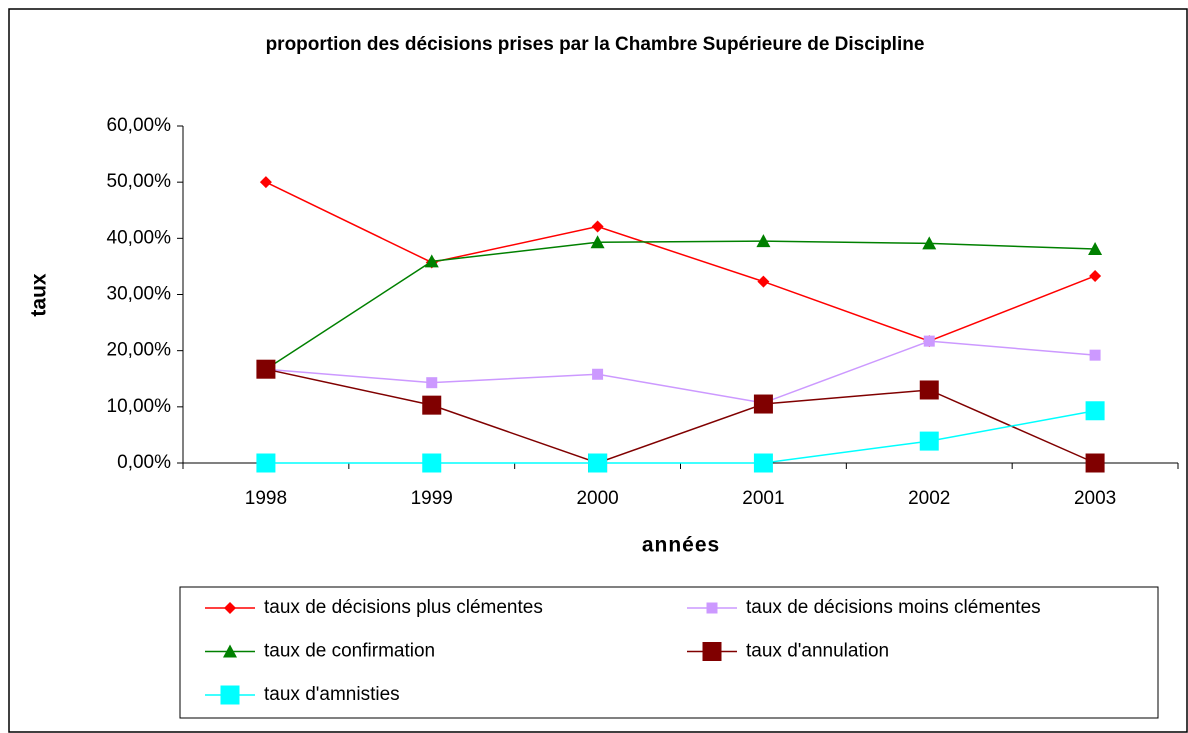 The height and width of the screenshot is (733, 1188). Describe the element at coordinates (332, 694) in the screenshot. I see `legend-label: taux d'amnisties` at that location.